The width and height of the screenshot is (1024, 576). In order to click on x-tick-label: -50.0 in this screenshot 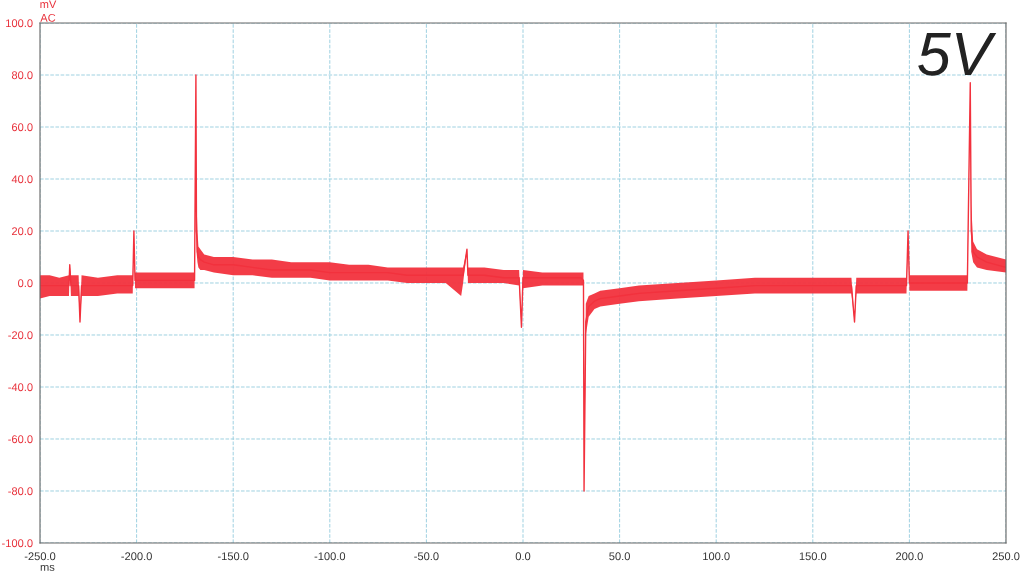, I will do `click(426, 556)`.